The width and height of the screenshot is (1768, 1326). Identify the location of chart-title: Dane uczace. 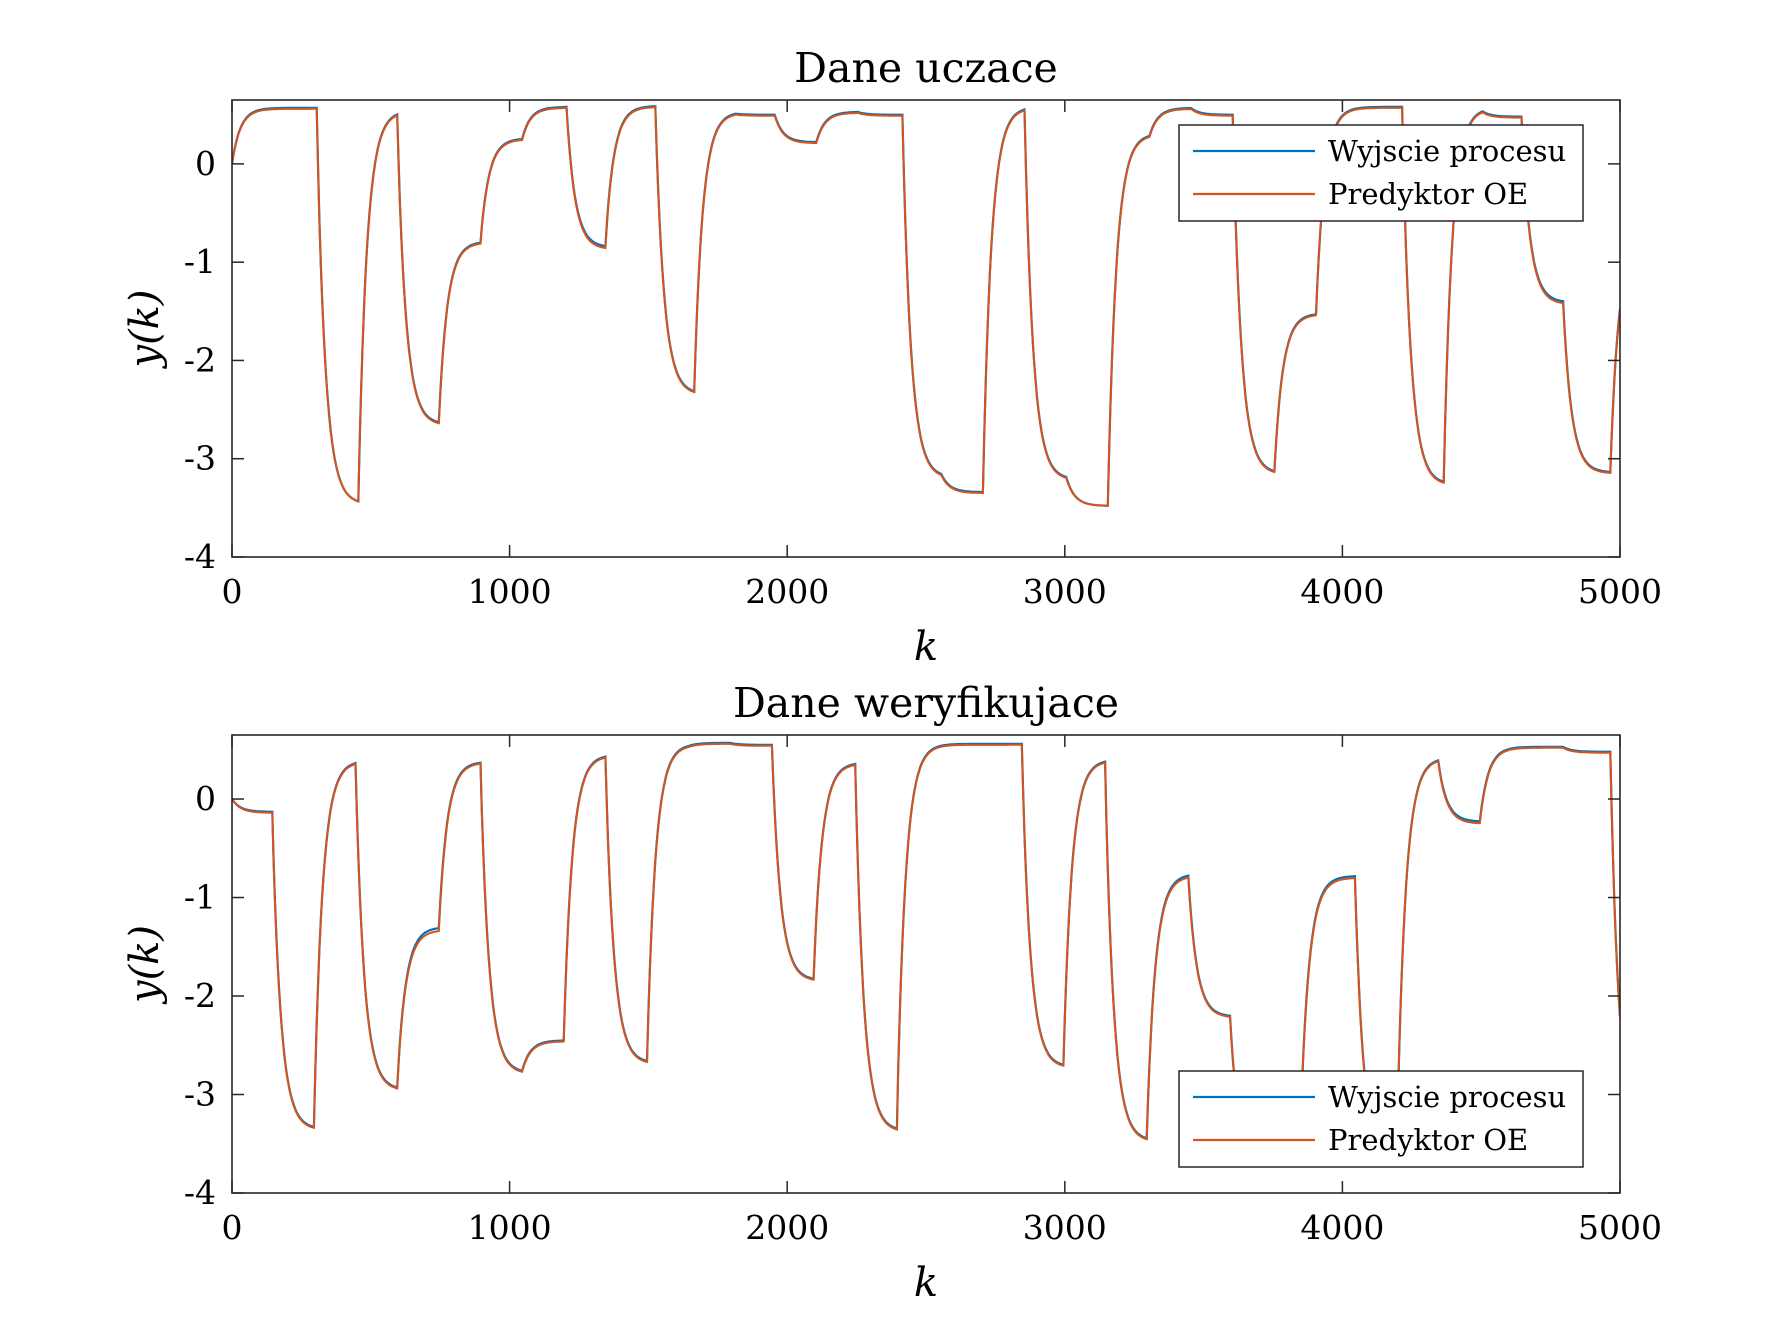
(926, 68).